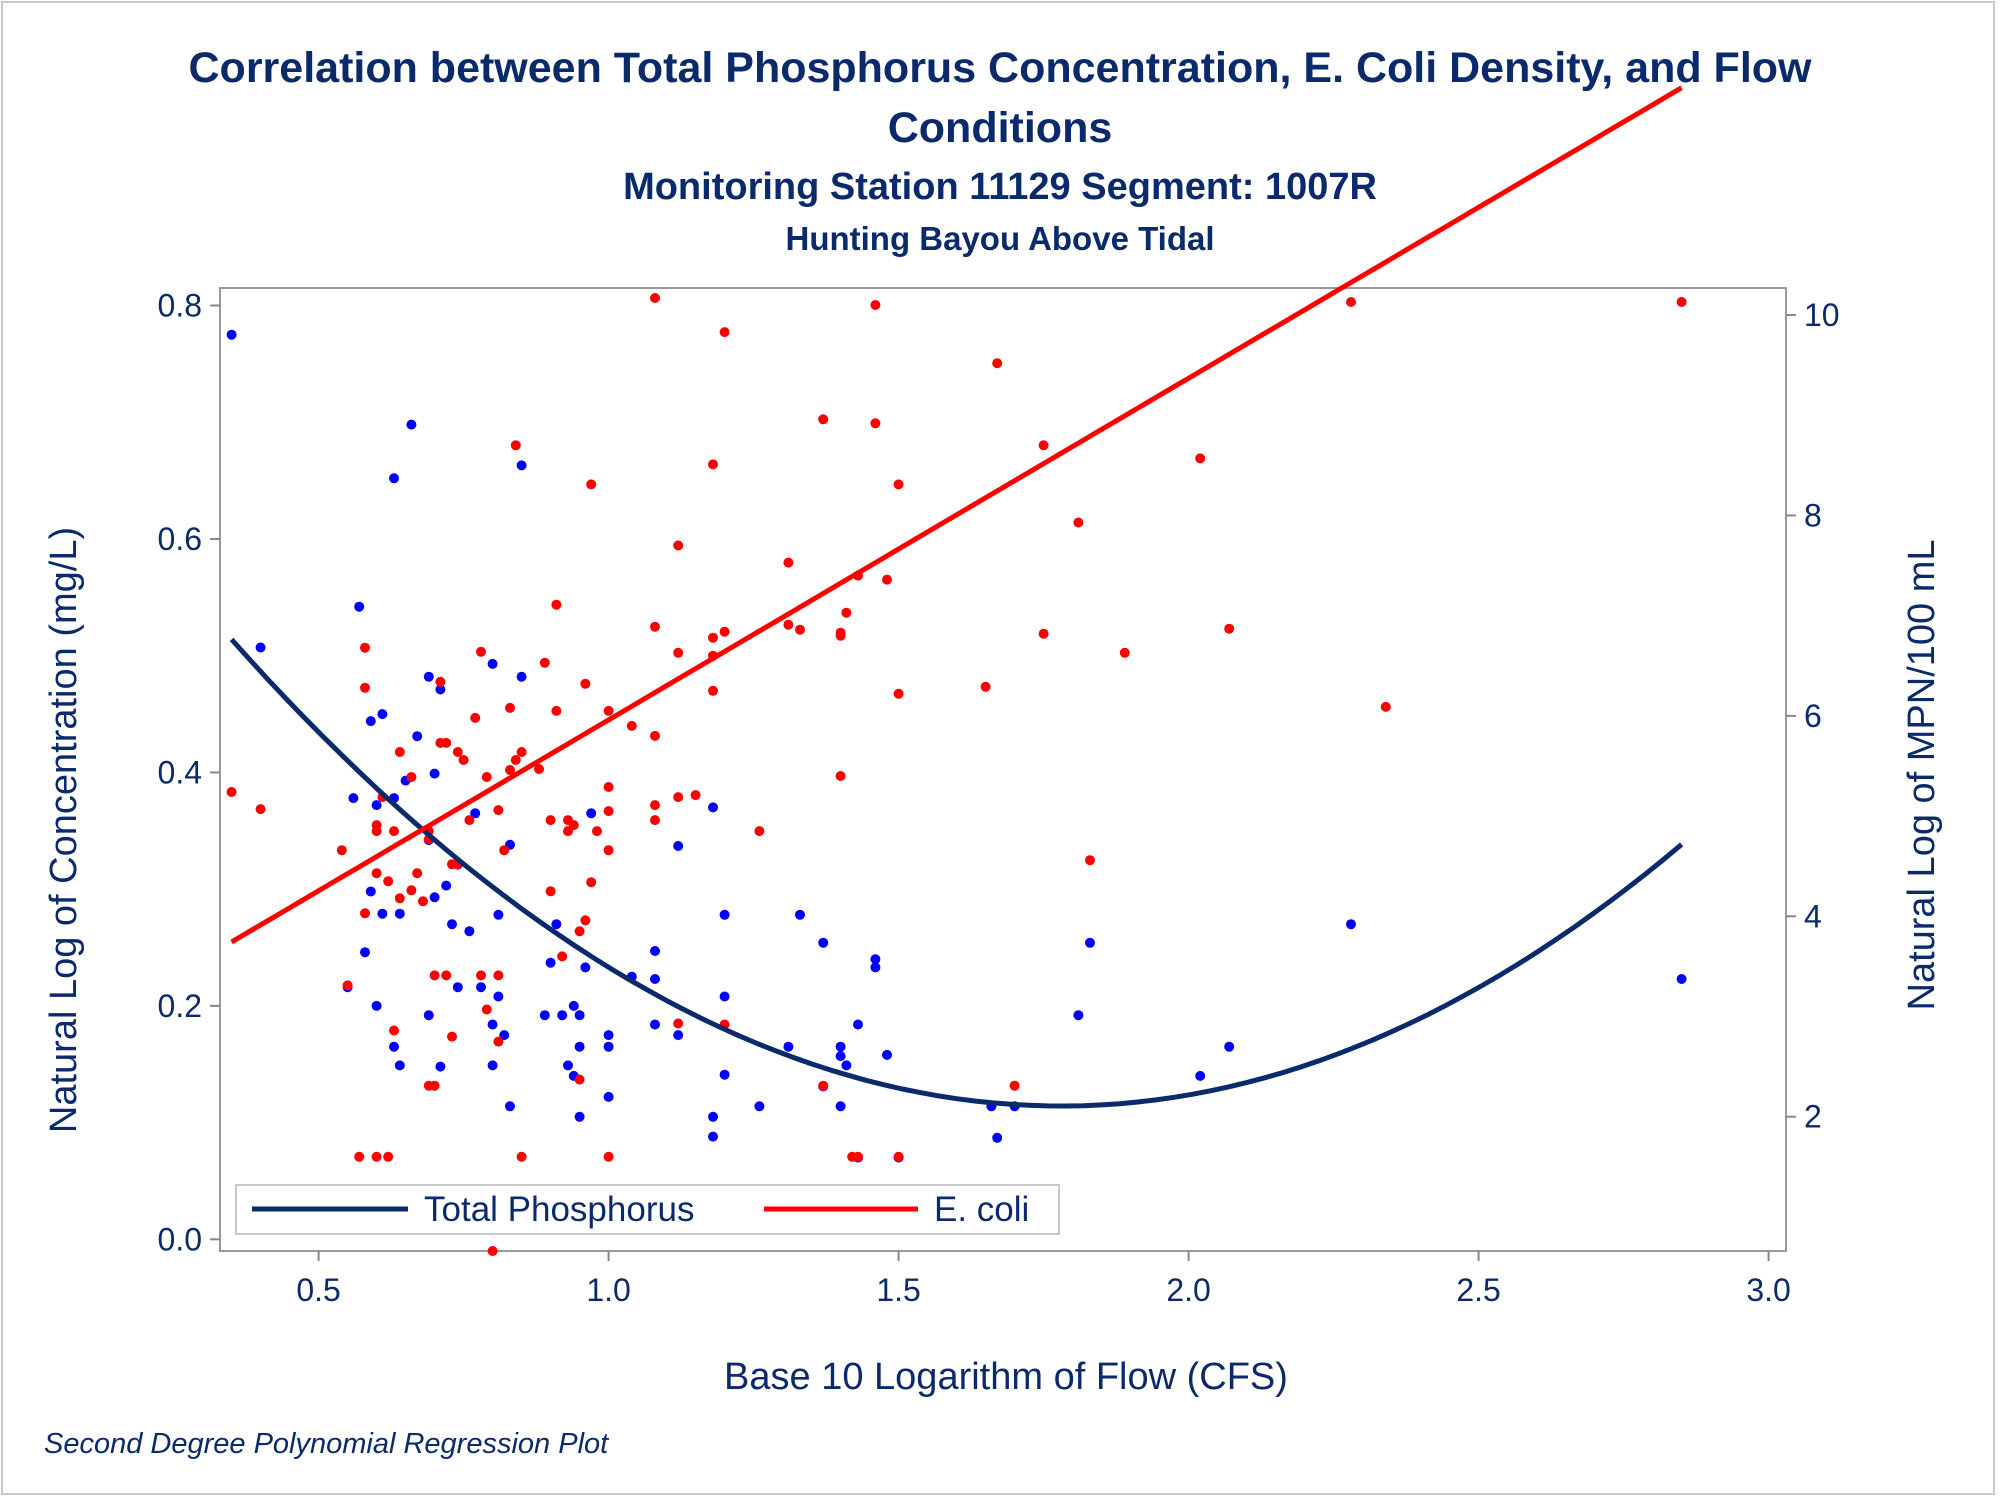 The width and height of the screenshot is (2000, 1500). What do you see at coordinates (1922, 774) in the screenshot?
I see `y2-axis-title: Natural Log of MPN/100 mL` at bounding box center [1922, 774].